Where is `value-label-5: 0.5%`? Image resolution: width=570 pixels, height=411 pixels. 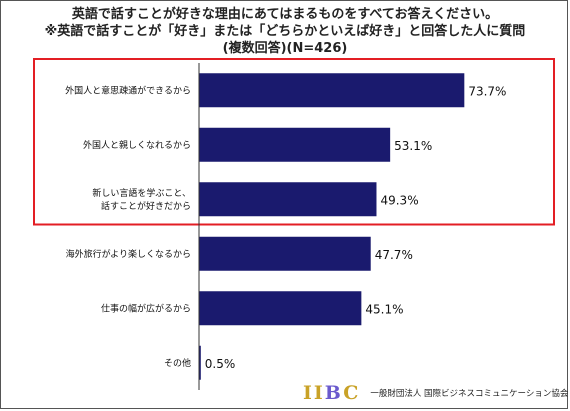
value-label-5: 0.5% is located at coordinates (220, 364).